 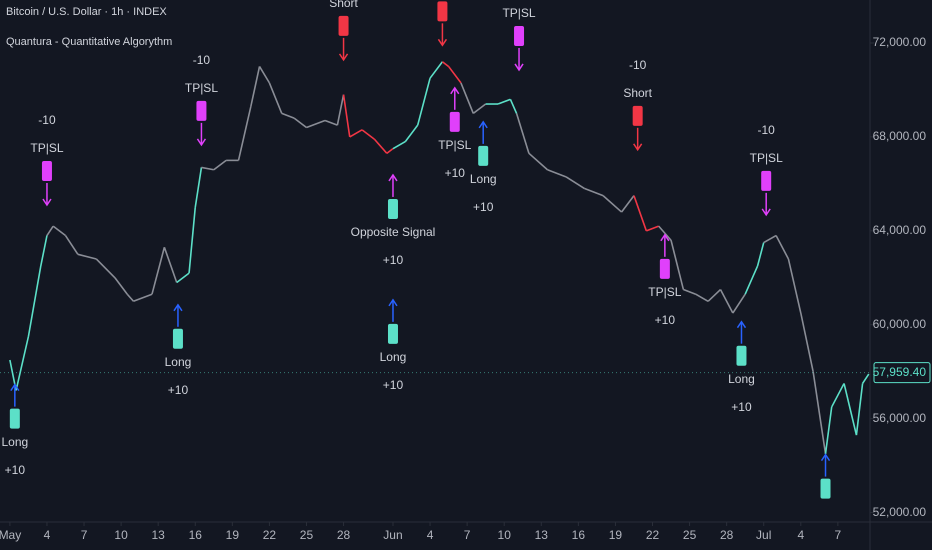 What do you see at coordinates (900, 136) in the screenshot?
I see `y-tick-label: 68,000.00` at bounding box center [900, 136].